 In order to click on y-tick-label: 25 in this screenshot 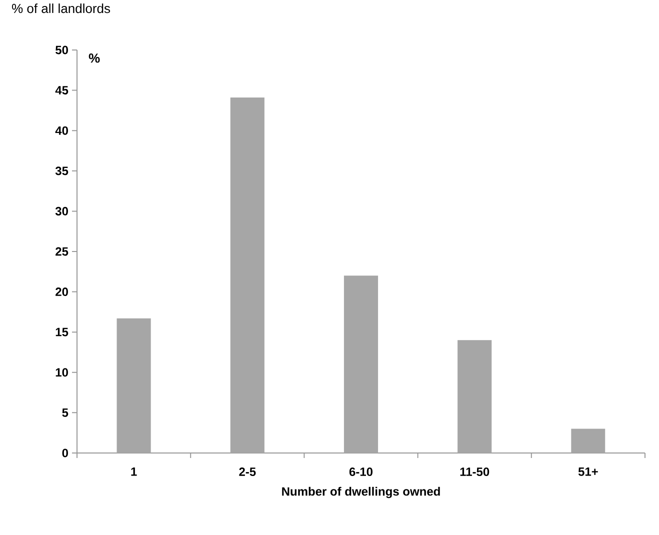, I will do `click(62, 251)`.